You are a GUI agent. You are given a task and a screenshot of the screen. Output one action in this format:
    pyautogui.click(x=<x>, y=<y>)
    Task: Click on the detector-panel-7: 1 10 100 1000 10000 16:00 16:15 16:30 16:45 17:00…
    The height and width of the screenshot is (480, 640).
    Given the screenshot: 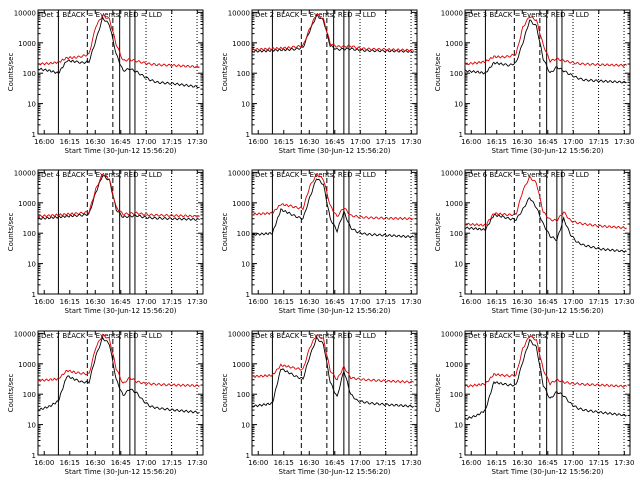 What is the action you would take?
    pyautogui.click(x=107, y=403)
    